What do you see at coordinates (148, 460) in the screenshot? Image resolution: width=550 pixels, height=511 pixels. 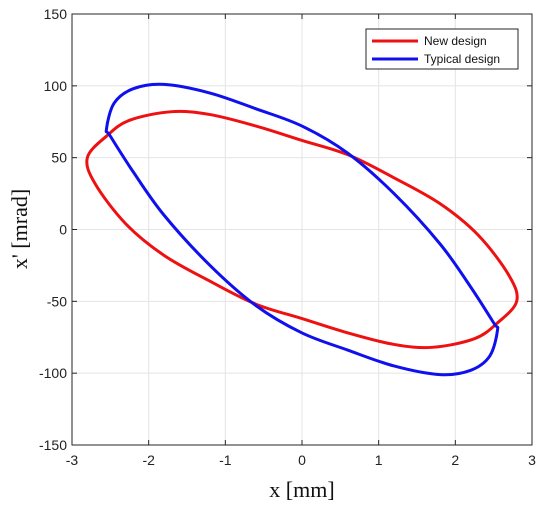 I see `x-tick-label: -2` at bounding box center [148, 460].